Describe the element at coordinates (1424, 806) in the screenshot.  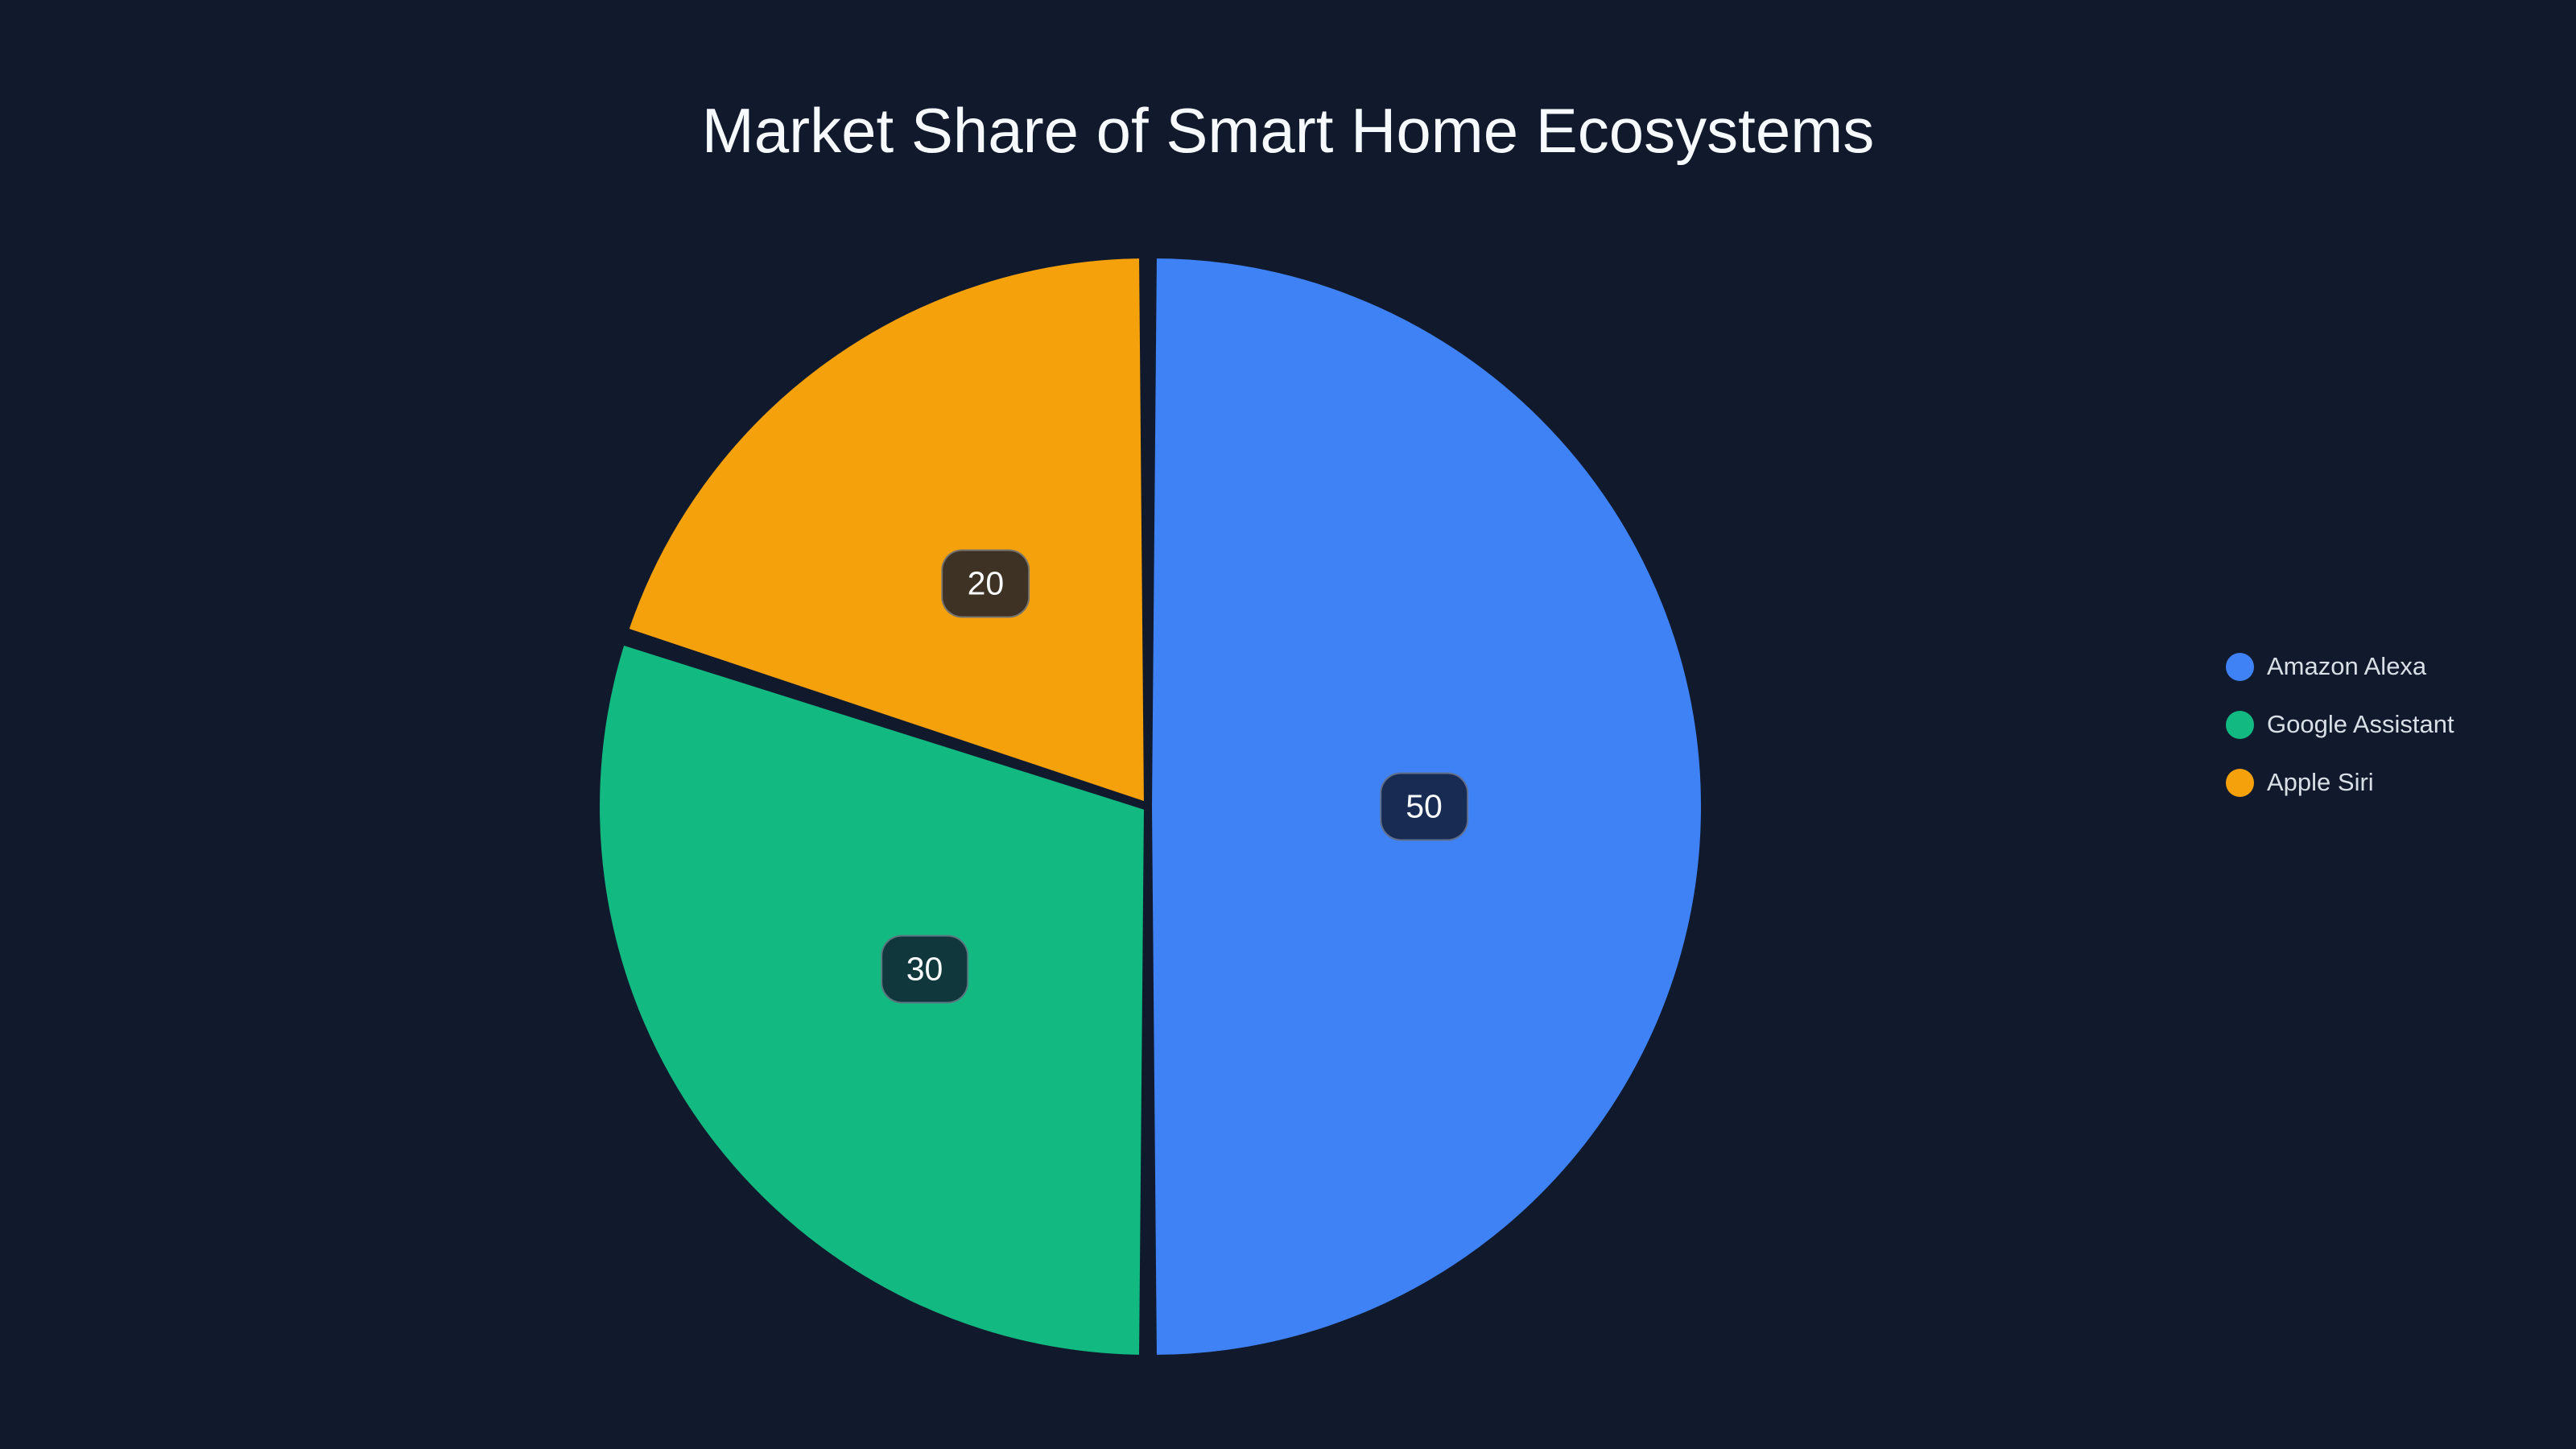
I see `value-label-amazon-alexa: 50` at that location.